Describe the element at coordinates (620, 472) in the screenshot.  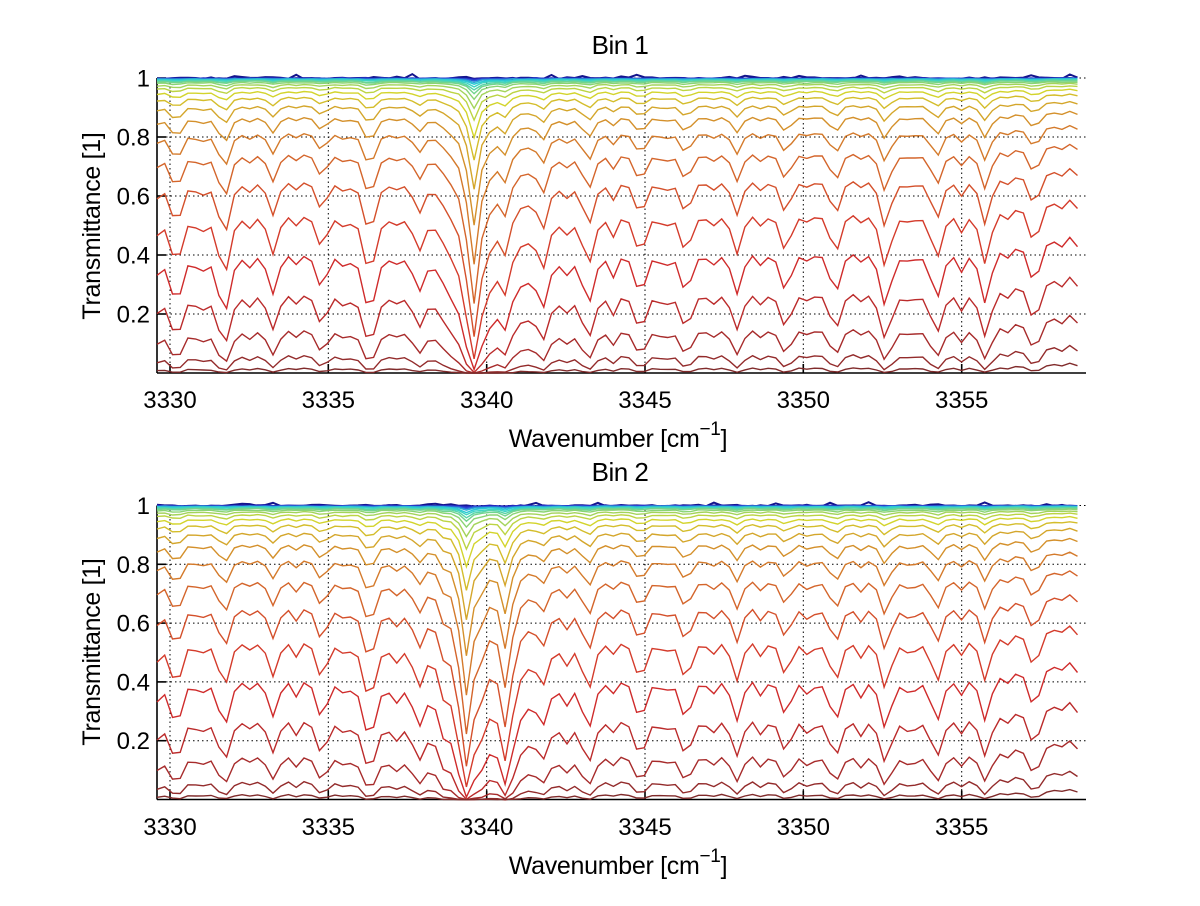
I see `svg-text: Bin 2` at that location.